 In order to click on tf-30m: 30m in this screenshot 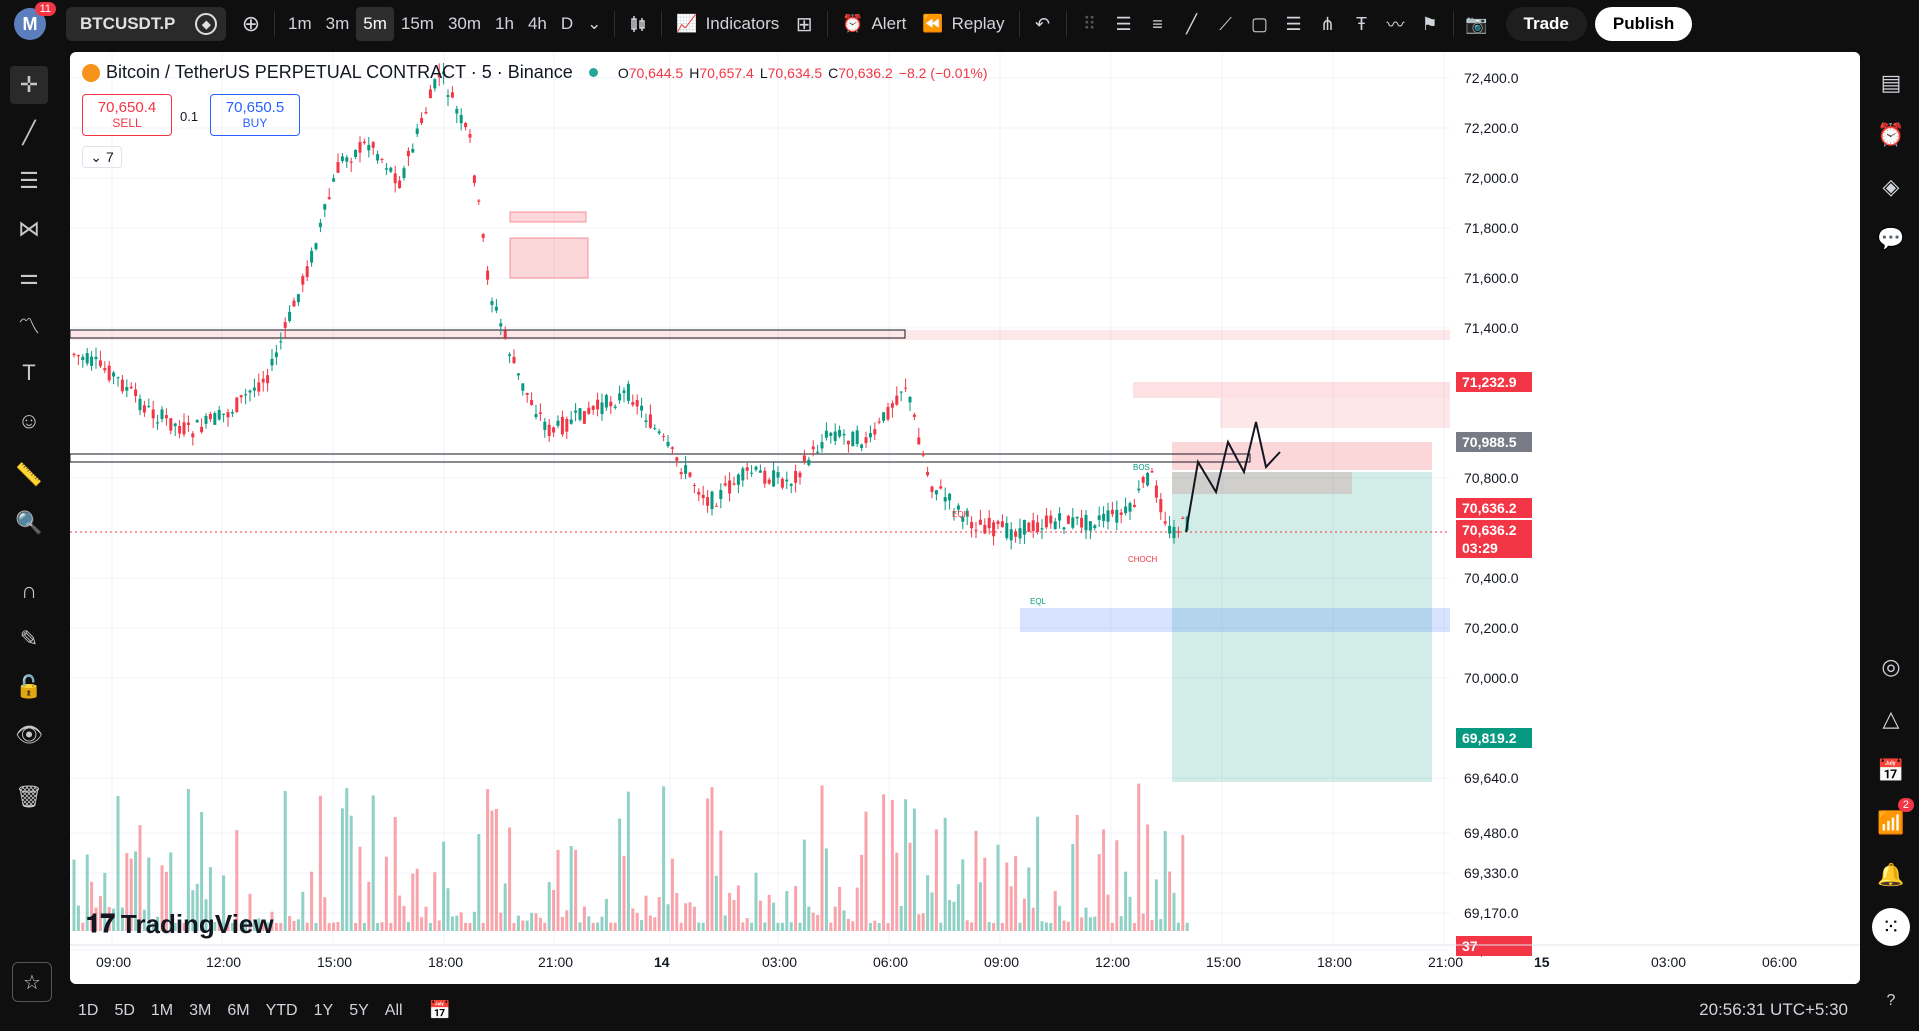, I will do `click(464, 23)`.